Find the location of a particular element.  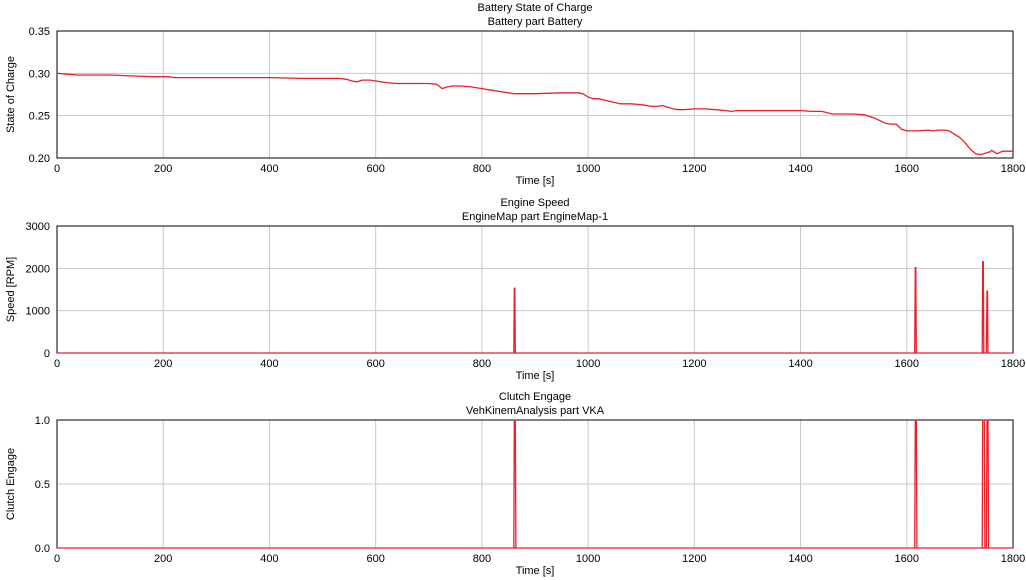

y-axis-label: Clutch Engage is located at coordinates (11, 484).